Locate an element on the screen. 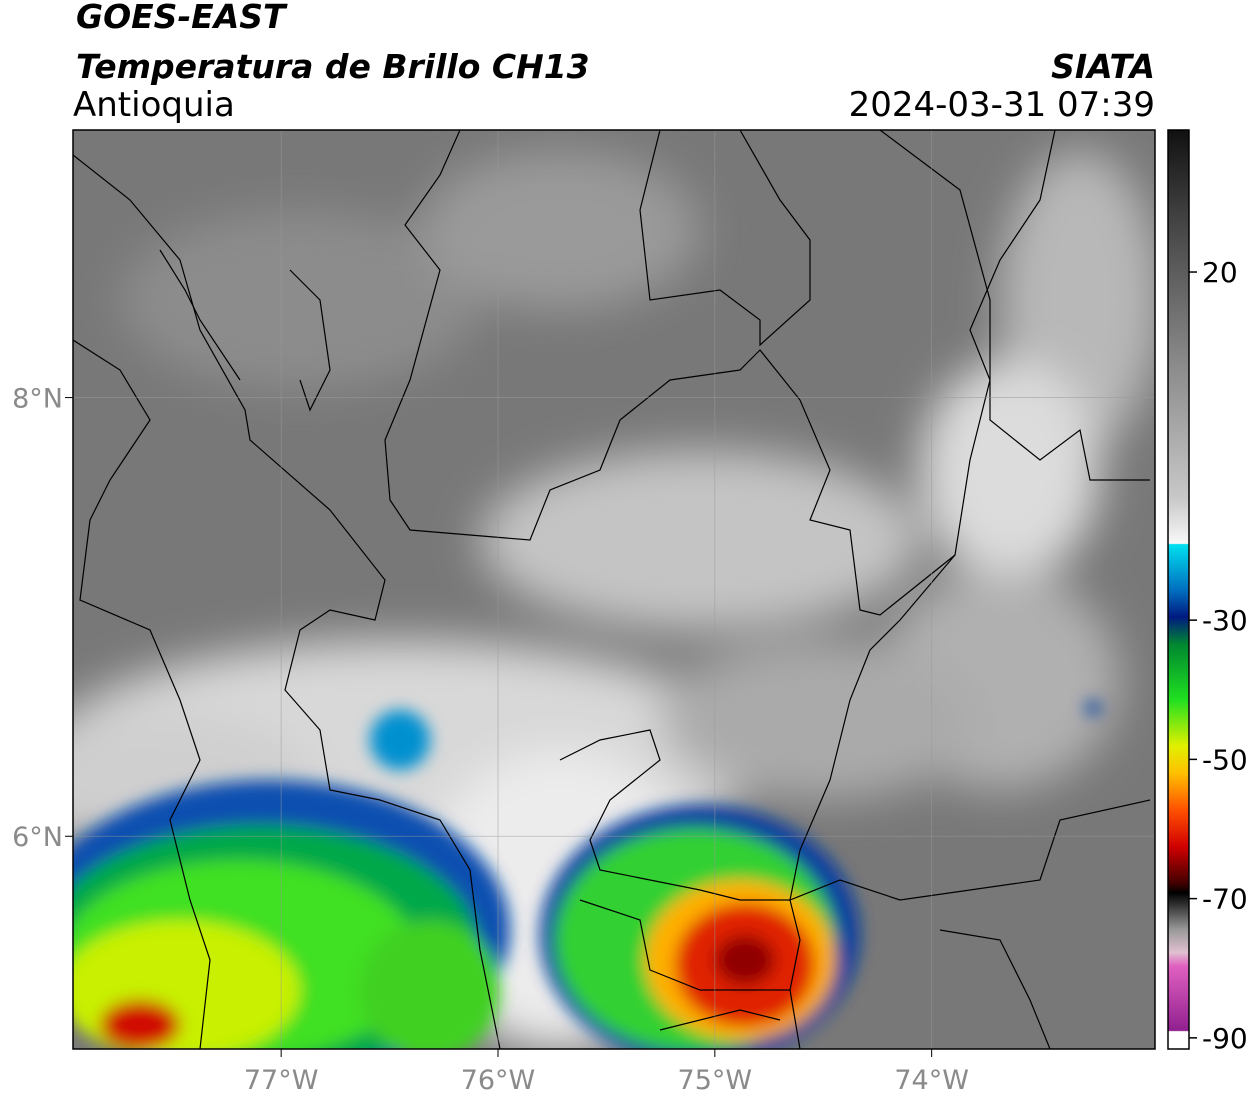  title: GOES-EAST is located at coordinates (182, 18).